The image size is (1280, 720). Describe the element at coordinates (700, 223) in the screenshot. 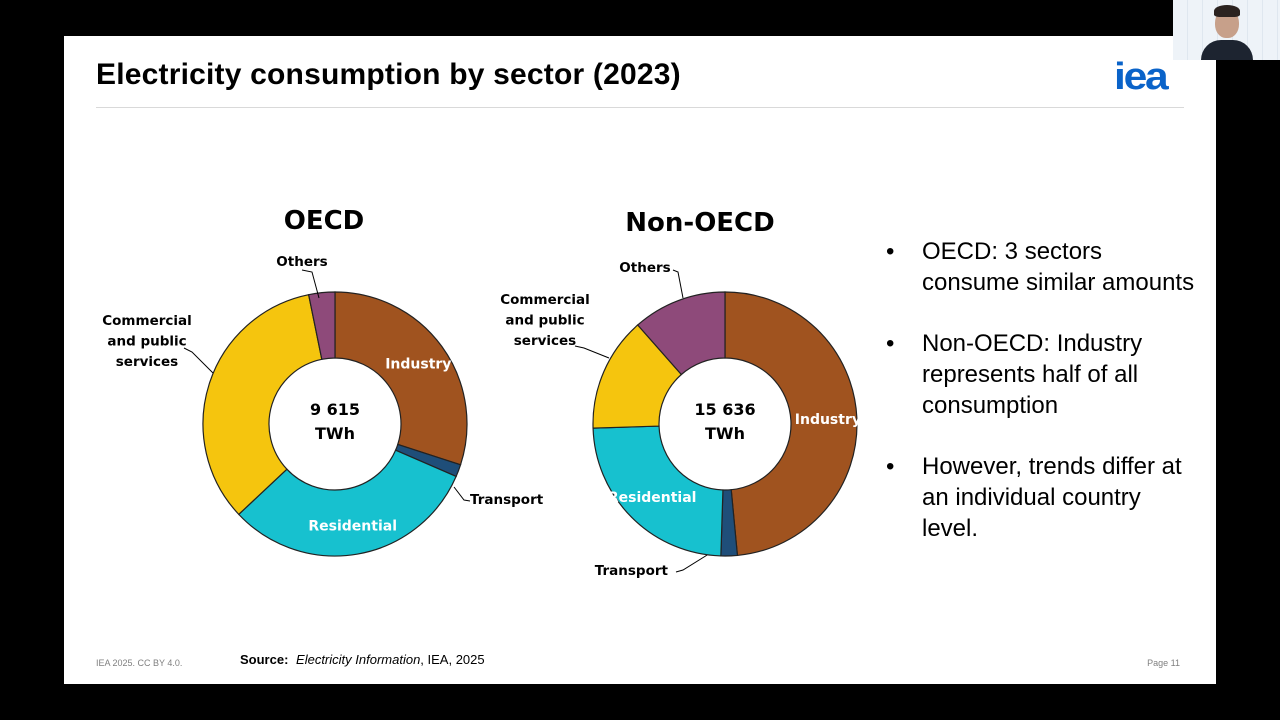

I see `chart-title-non-oecd: Non-OECD` at that location.